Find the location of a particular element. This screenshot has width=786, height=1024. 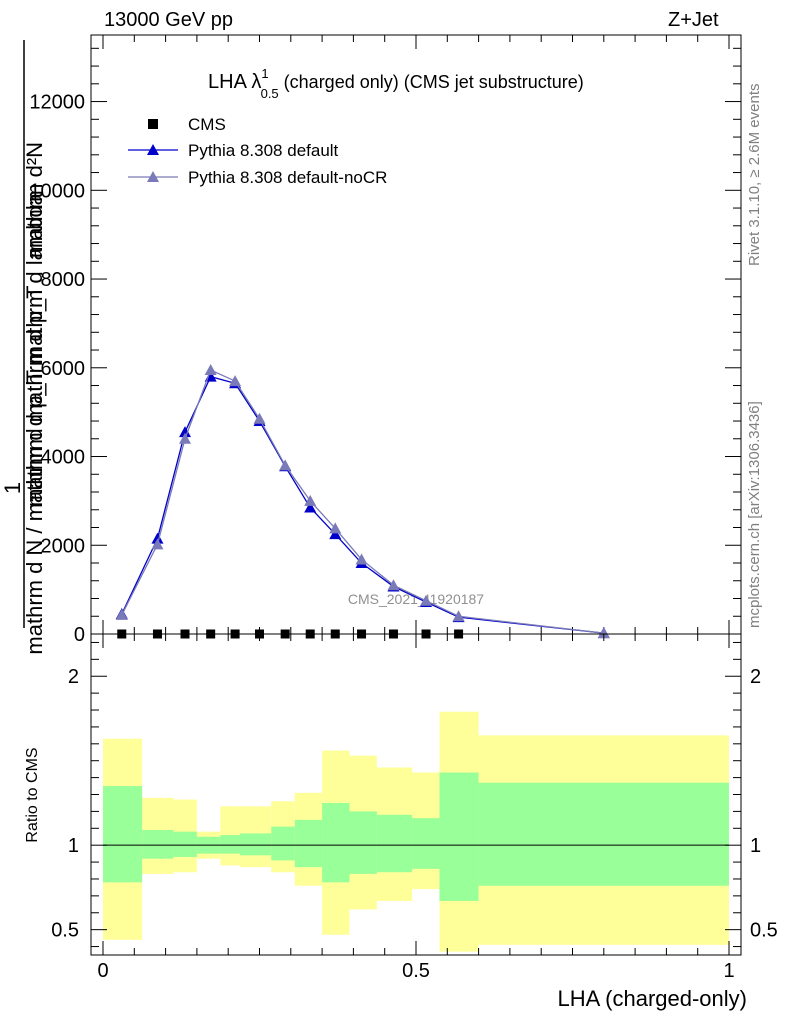

process-label: Z+Jet is located at coordinates (693, 20).